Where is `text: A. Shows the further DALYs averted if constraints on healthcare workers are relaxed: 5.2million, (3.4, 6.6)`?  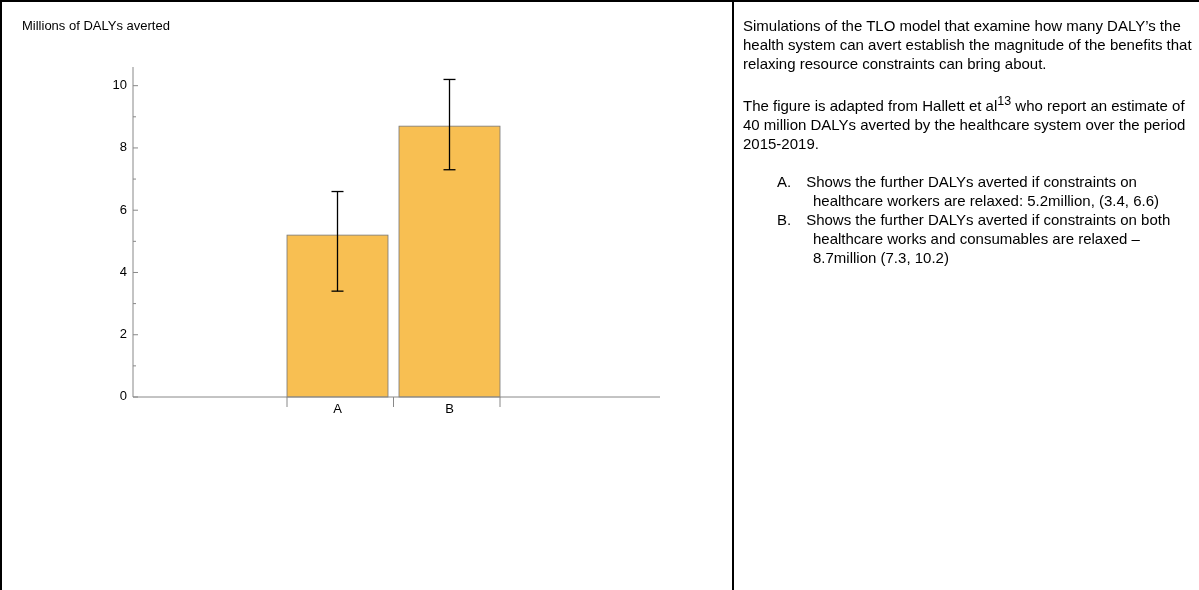
text: A. Shows the further DALYs averted if constraints on healthcare workers are relaxed: 5.2million, (3.4, 6.6) is located at coordinates (968, 191).